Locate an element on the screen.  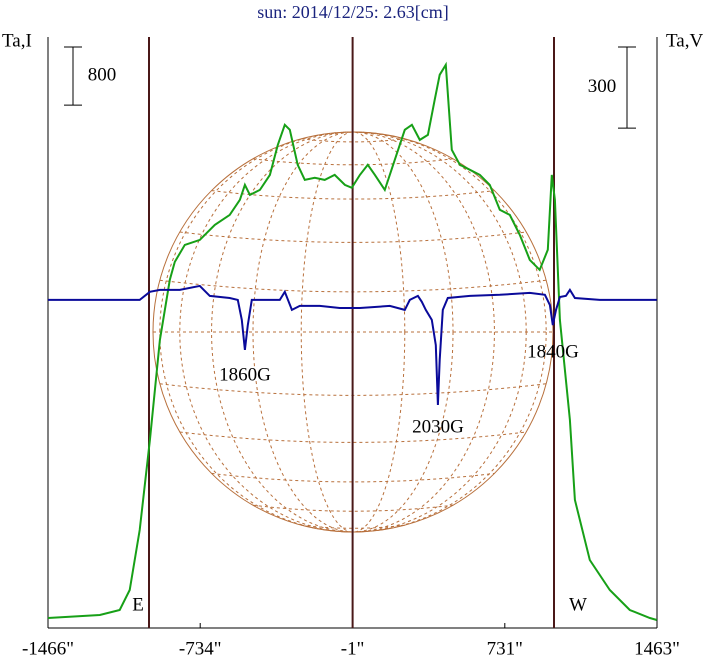
annotation: 1840G is located at coordinates (553, 351).